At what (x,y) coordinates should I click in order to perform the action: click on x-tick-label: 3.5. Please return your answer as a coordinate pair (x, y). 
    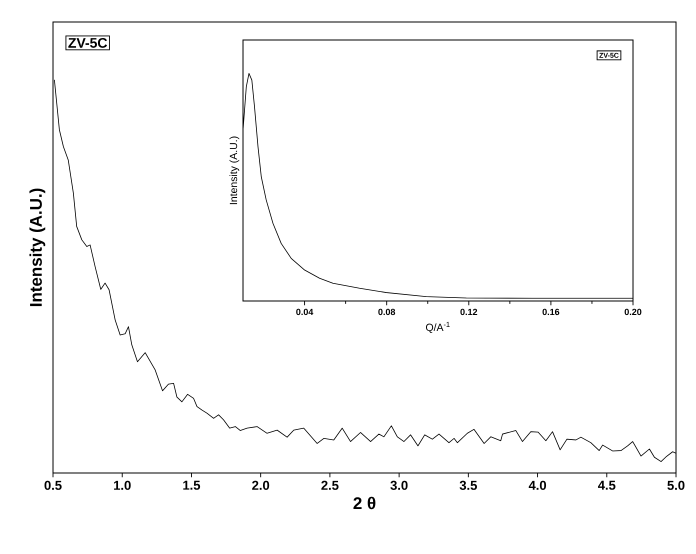
    Looking at the image, I should click on (468, 485).